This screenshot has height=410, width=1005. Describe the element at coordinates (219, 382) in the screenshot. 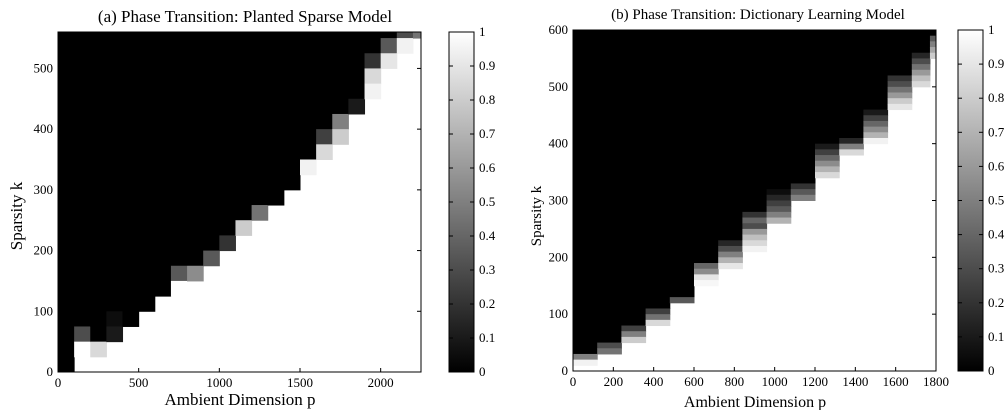

I see `x-tick-label: 1000` at that location.